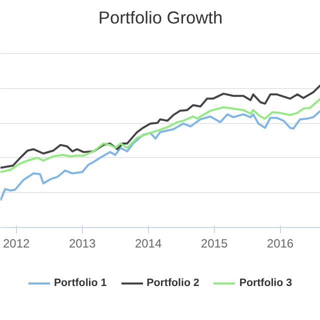 The image size is (320, 320). What do you see at coordinates (265, 282) in the screenshot?
I see `legend-label: Portfolio 3` at bounding box center [265, 282].